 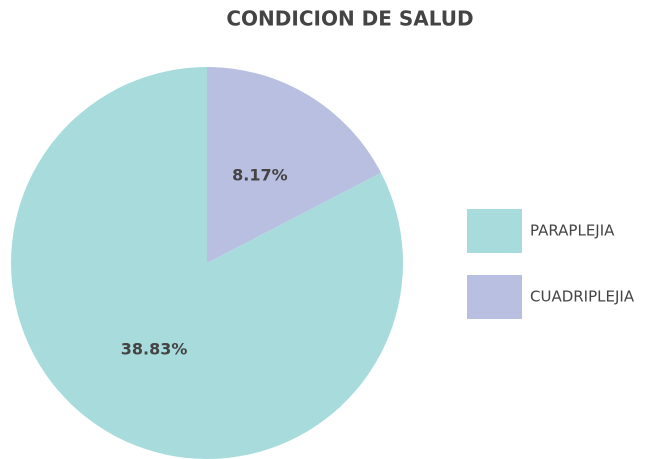 What do you see at coordinates (260, 174) in the screenshot?
I see `value-label: 8.17%` at bounding box center [260, 174].